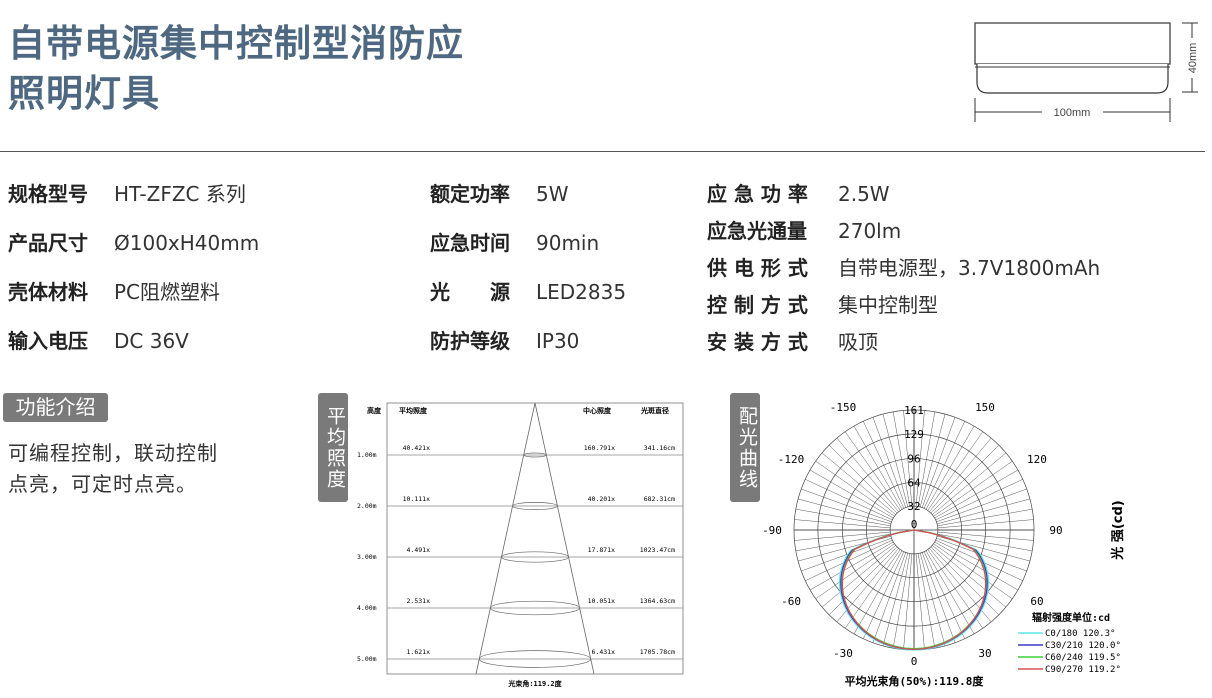  I want to click on spec-row: 控 制 方 式 集中控制型, so click(822, 305).